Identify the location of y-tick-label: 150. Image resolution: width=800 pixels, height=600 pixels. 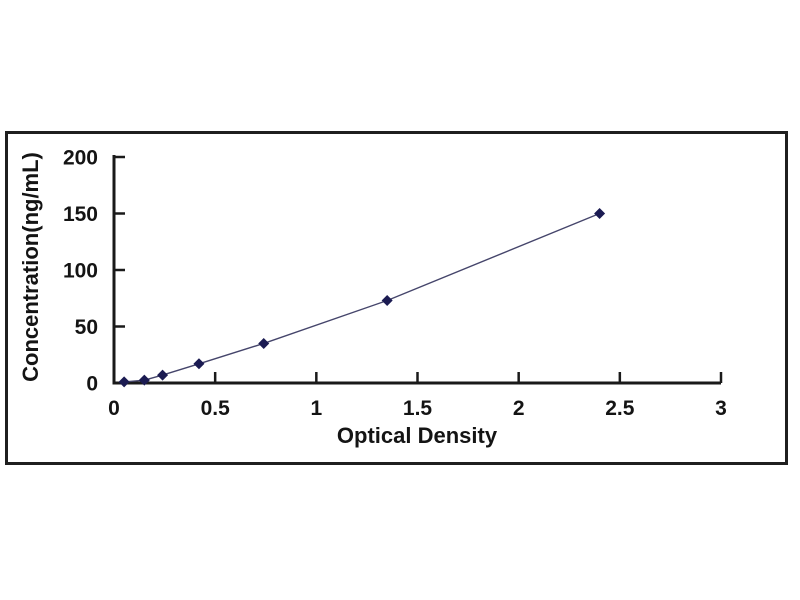
(80, 214).